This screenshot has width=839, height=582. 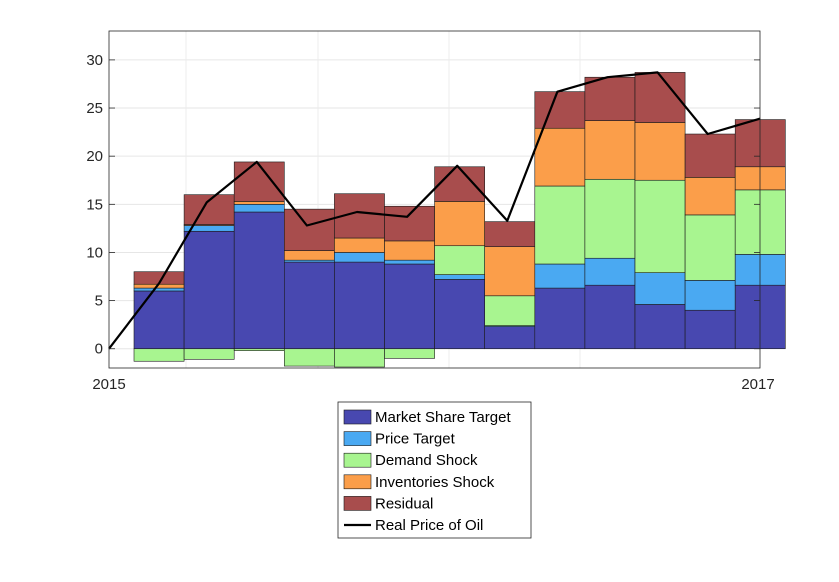 I want to click on legend-label-real-price-of-oil: Real Price of Oil, so click(x=429, y=525).